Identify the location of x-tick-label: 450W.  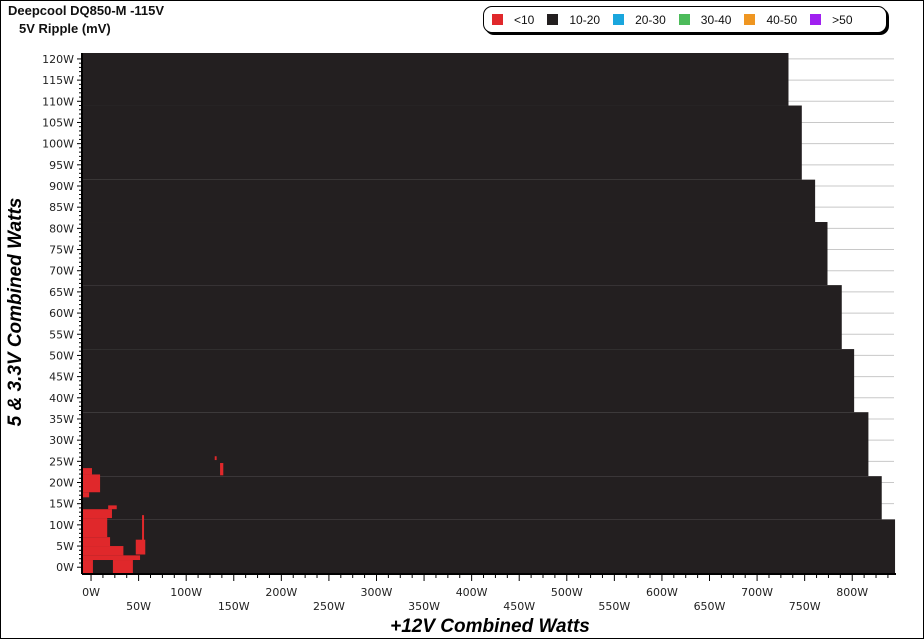
(519, 606).